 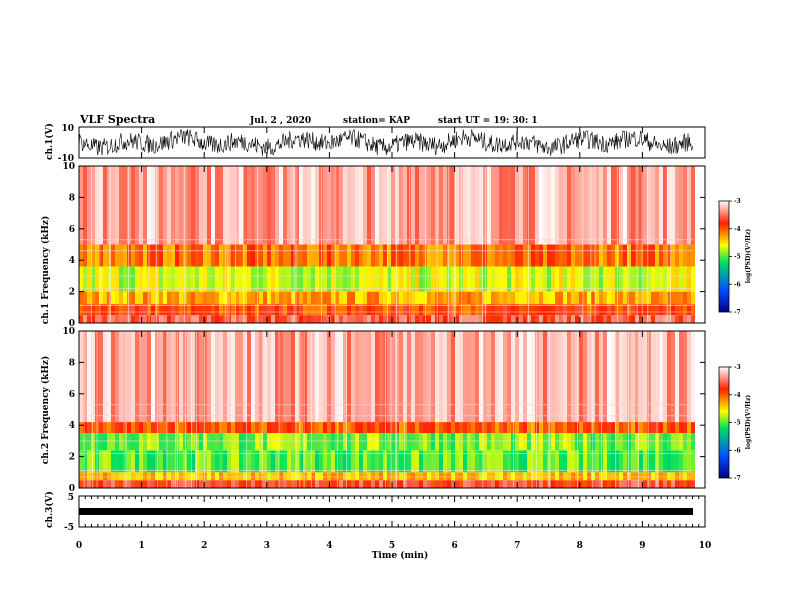 I want to click on ch3-waveform-ylabel: ch.3(V), so click(x=49, y=509).